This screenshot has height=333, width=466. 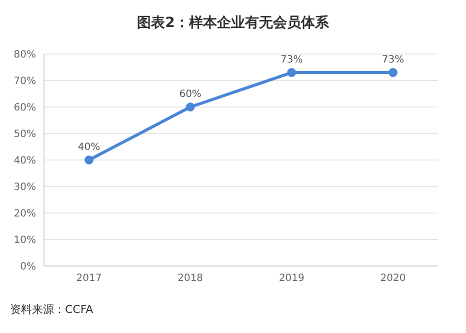 I want to click on y-tick-label: 30%, so click(x=25, y=188).